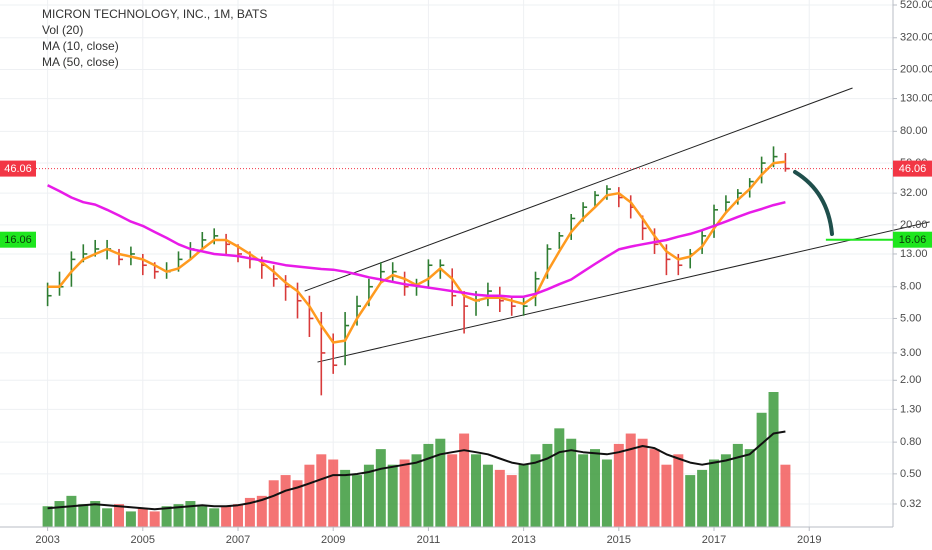 The height and width of the screenshot is (550, 932). I want to click on chart-title: MICRON TECHNOLOGY, INC., 1M, BATS, so click(154, 14).